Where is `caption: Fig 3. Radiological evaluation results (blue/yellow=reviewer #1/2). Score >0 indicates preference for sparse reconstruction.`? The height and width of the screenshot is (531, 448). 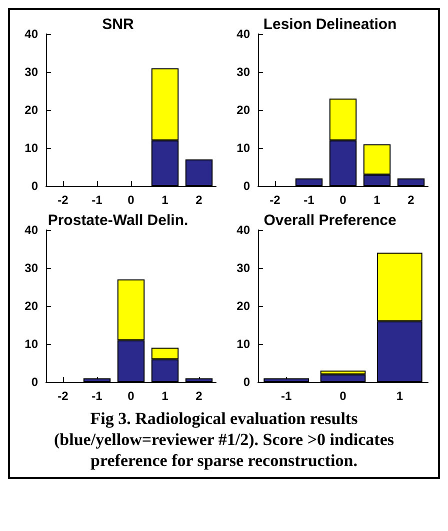 caption: Fig 3. Radiological evaluation results (blue/yellow=reviewer #1/2). Score >0 indicates preference for sparse reconstruction. is located at coordinates (224, 439).